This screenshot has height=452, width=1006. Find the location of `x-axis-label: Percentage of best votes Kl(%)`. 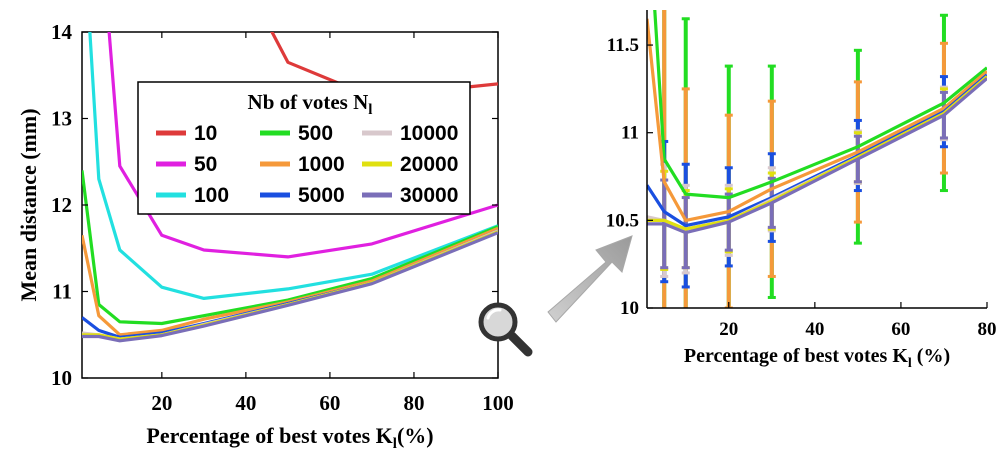

x-axis-label: Percentage of best votes Kl(%) is located at coordinates (289, 437).